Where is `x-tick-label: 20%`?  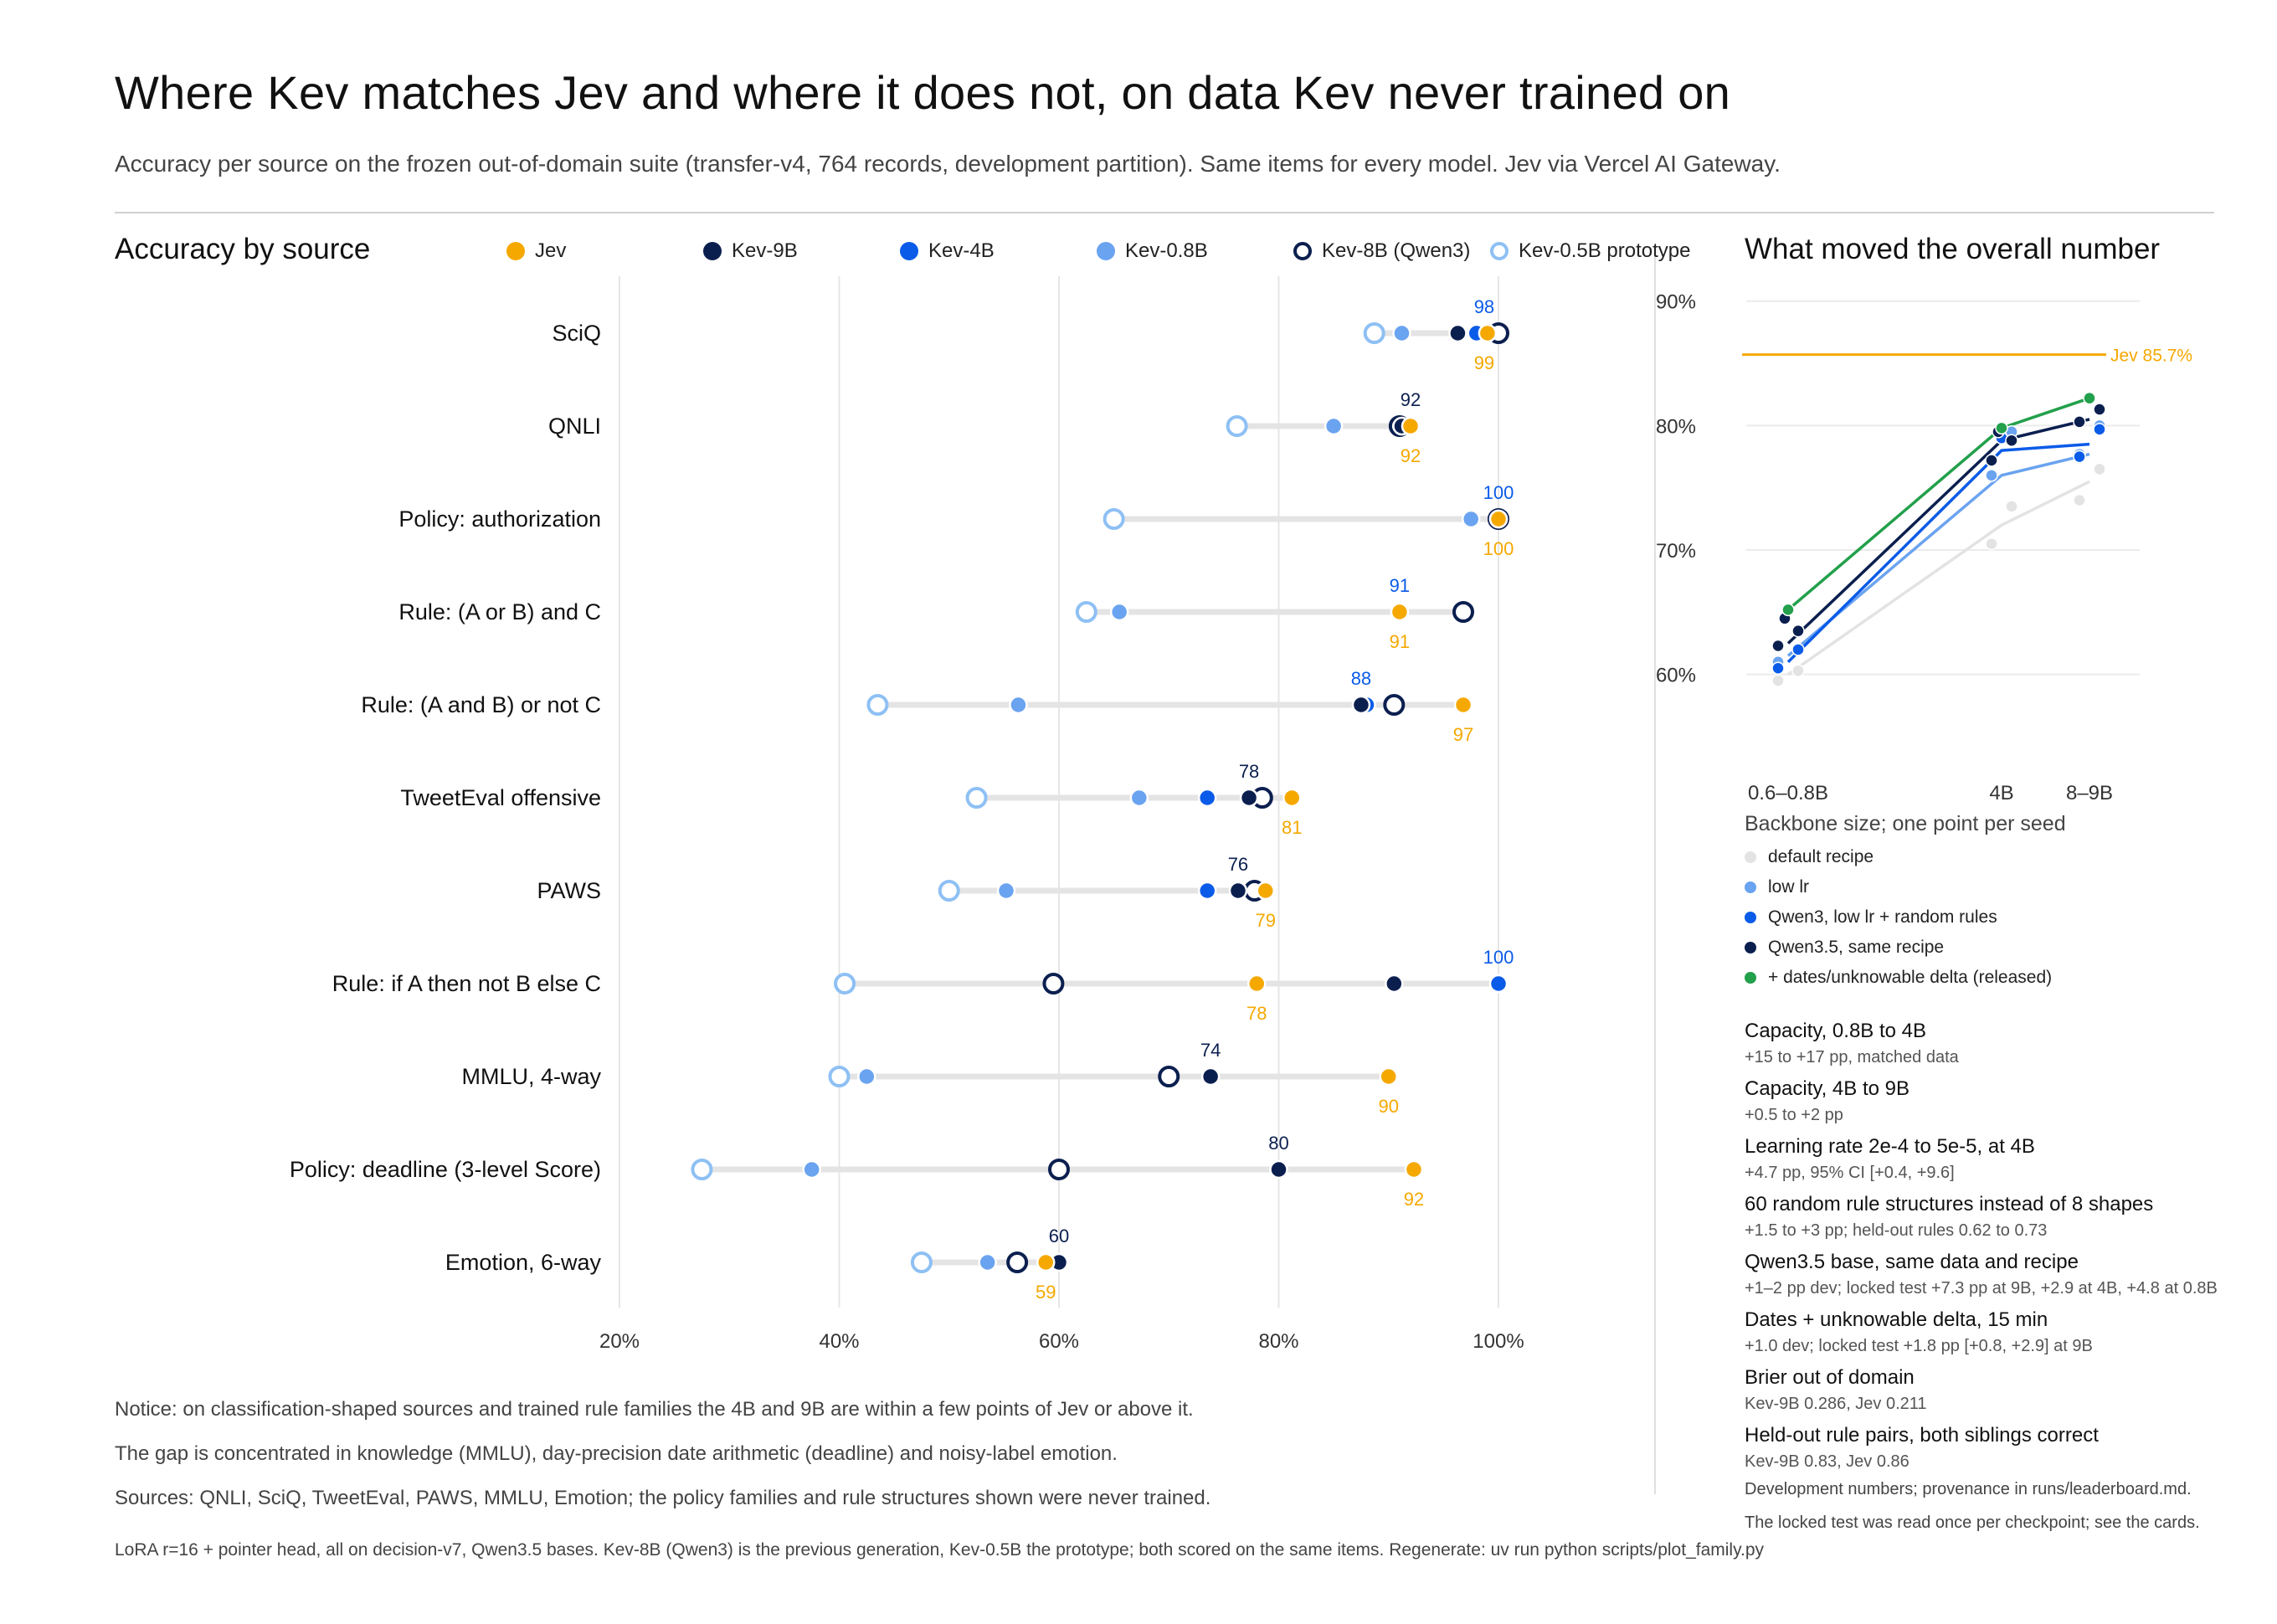 x-tick-label: 20% is located at coordinates (620, 1341).